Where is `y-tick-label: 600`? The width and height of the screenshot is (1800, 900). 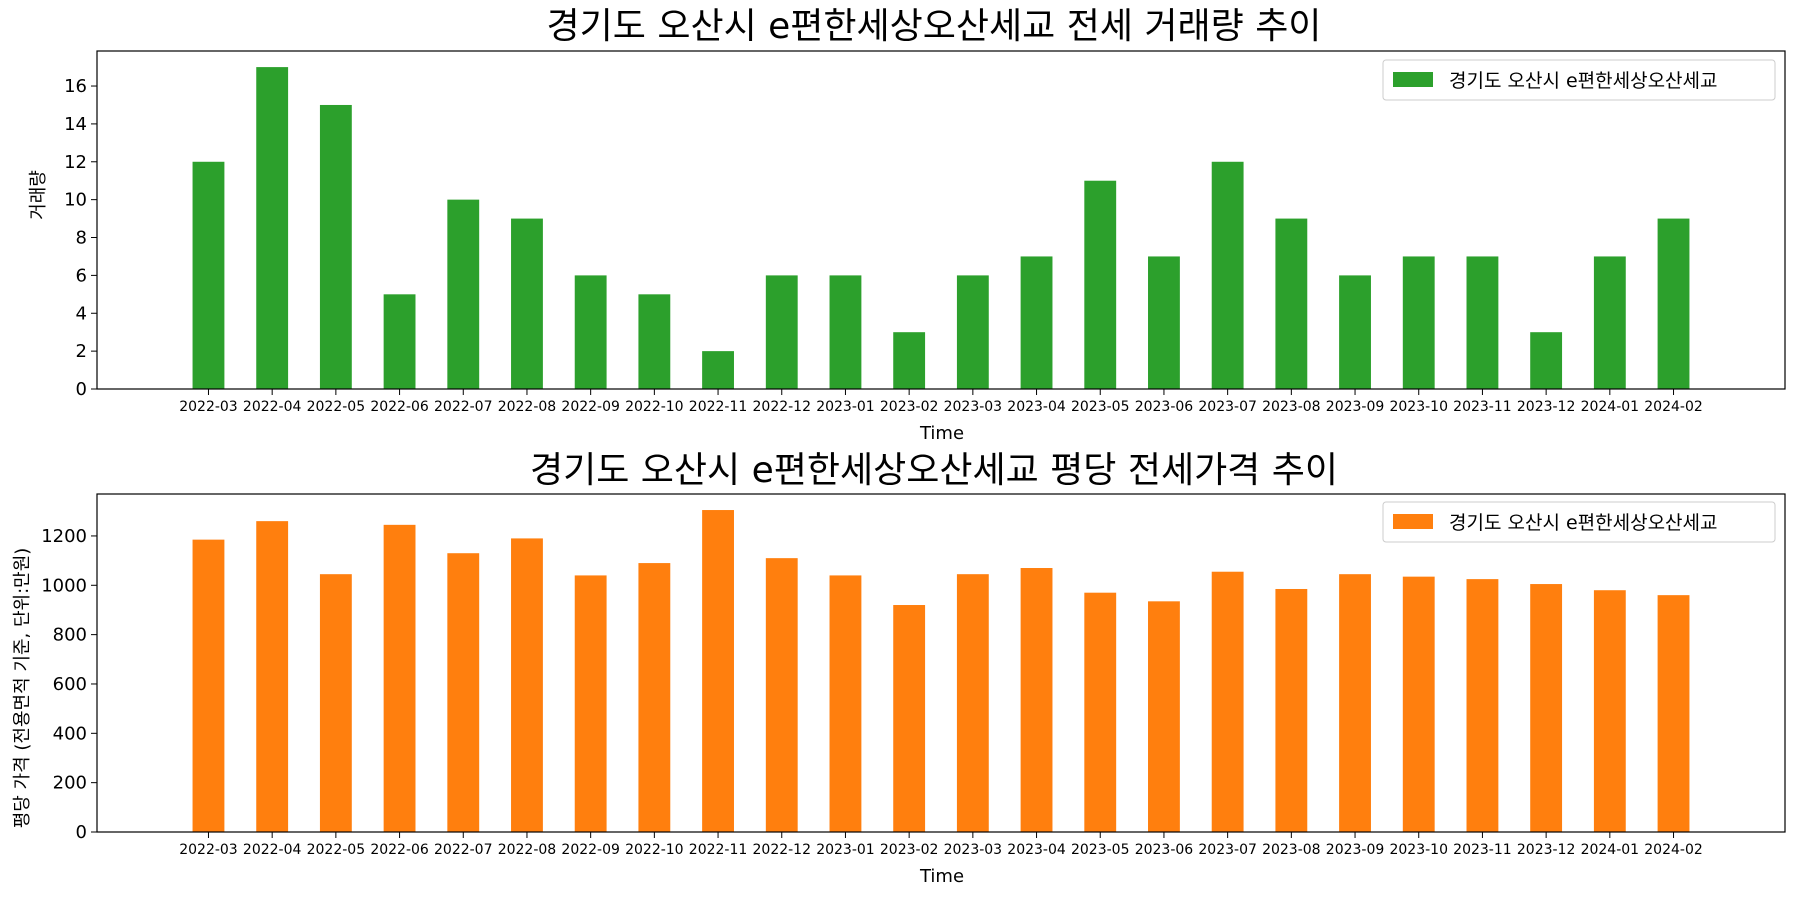 y-tick-label: 600 is located at coordinates (70, 684).